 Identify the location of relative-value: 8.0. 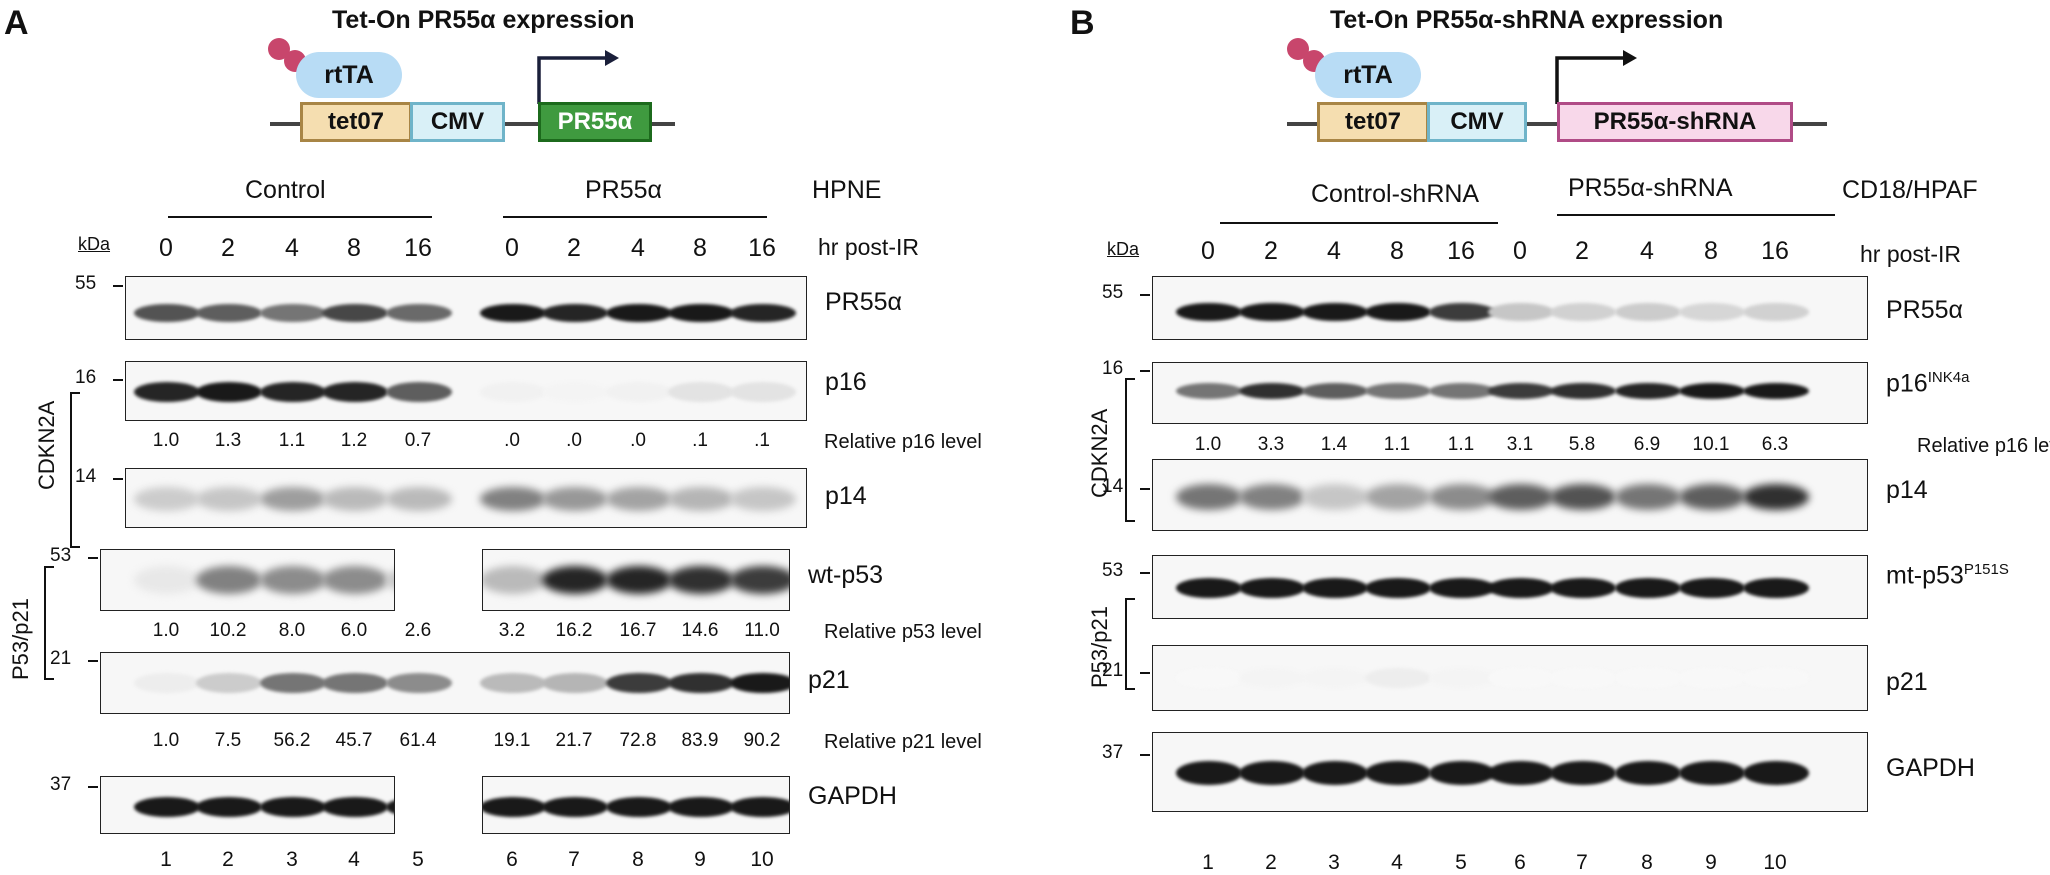
(292, 630).